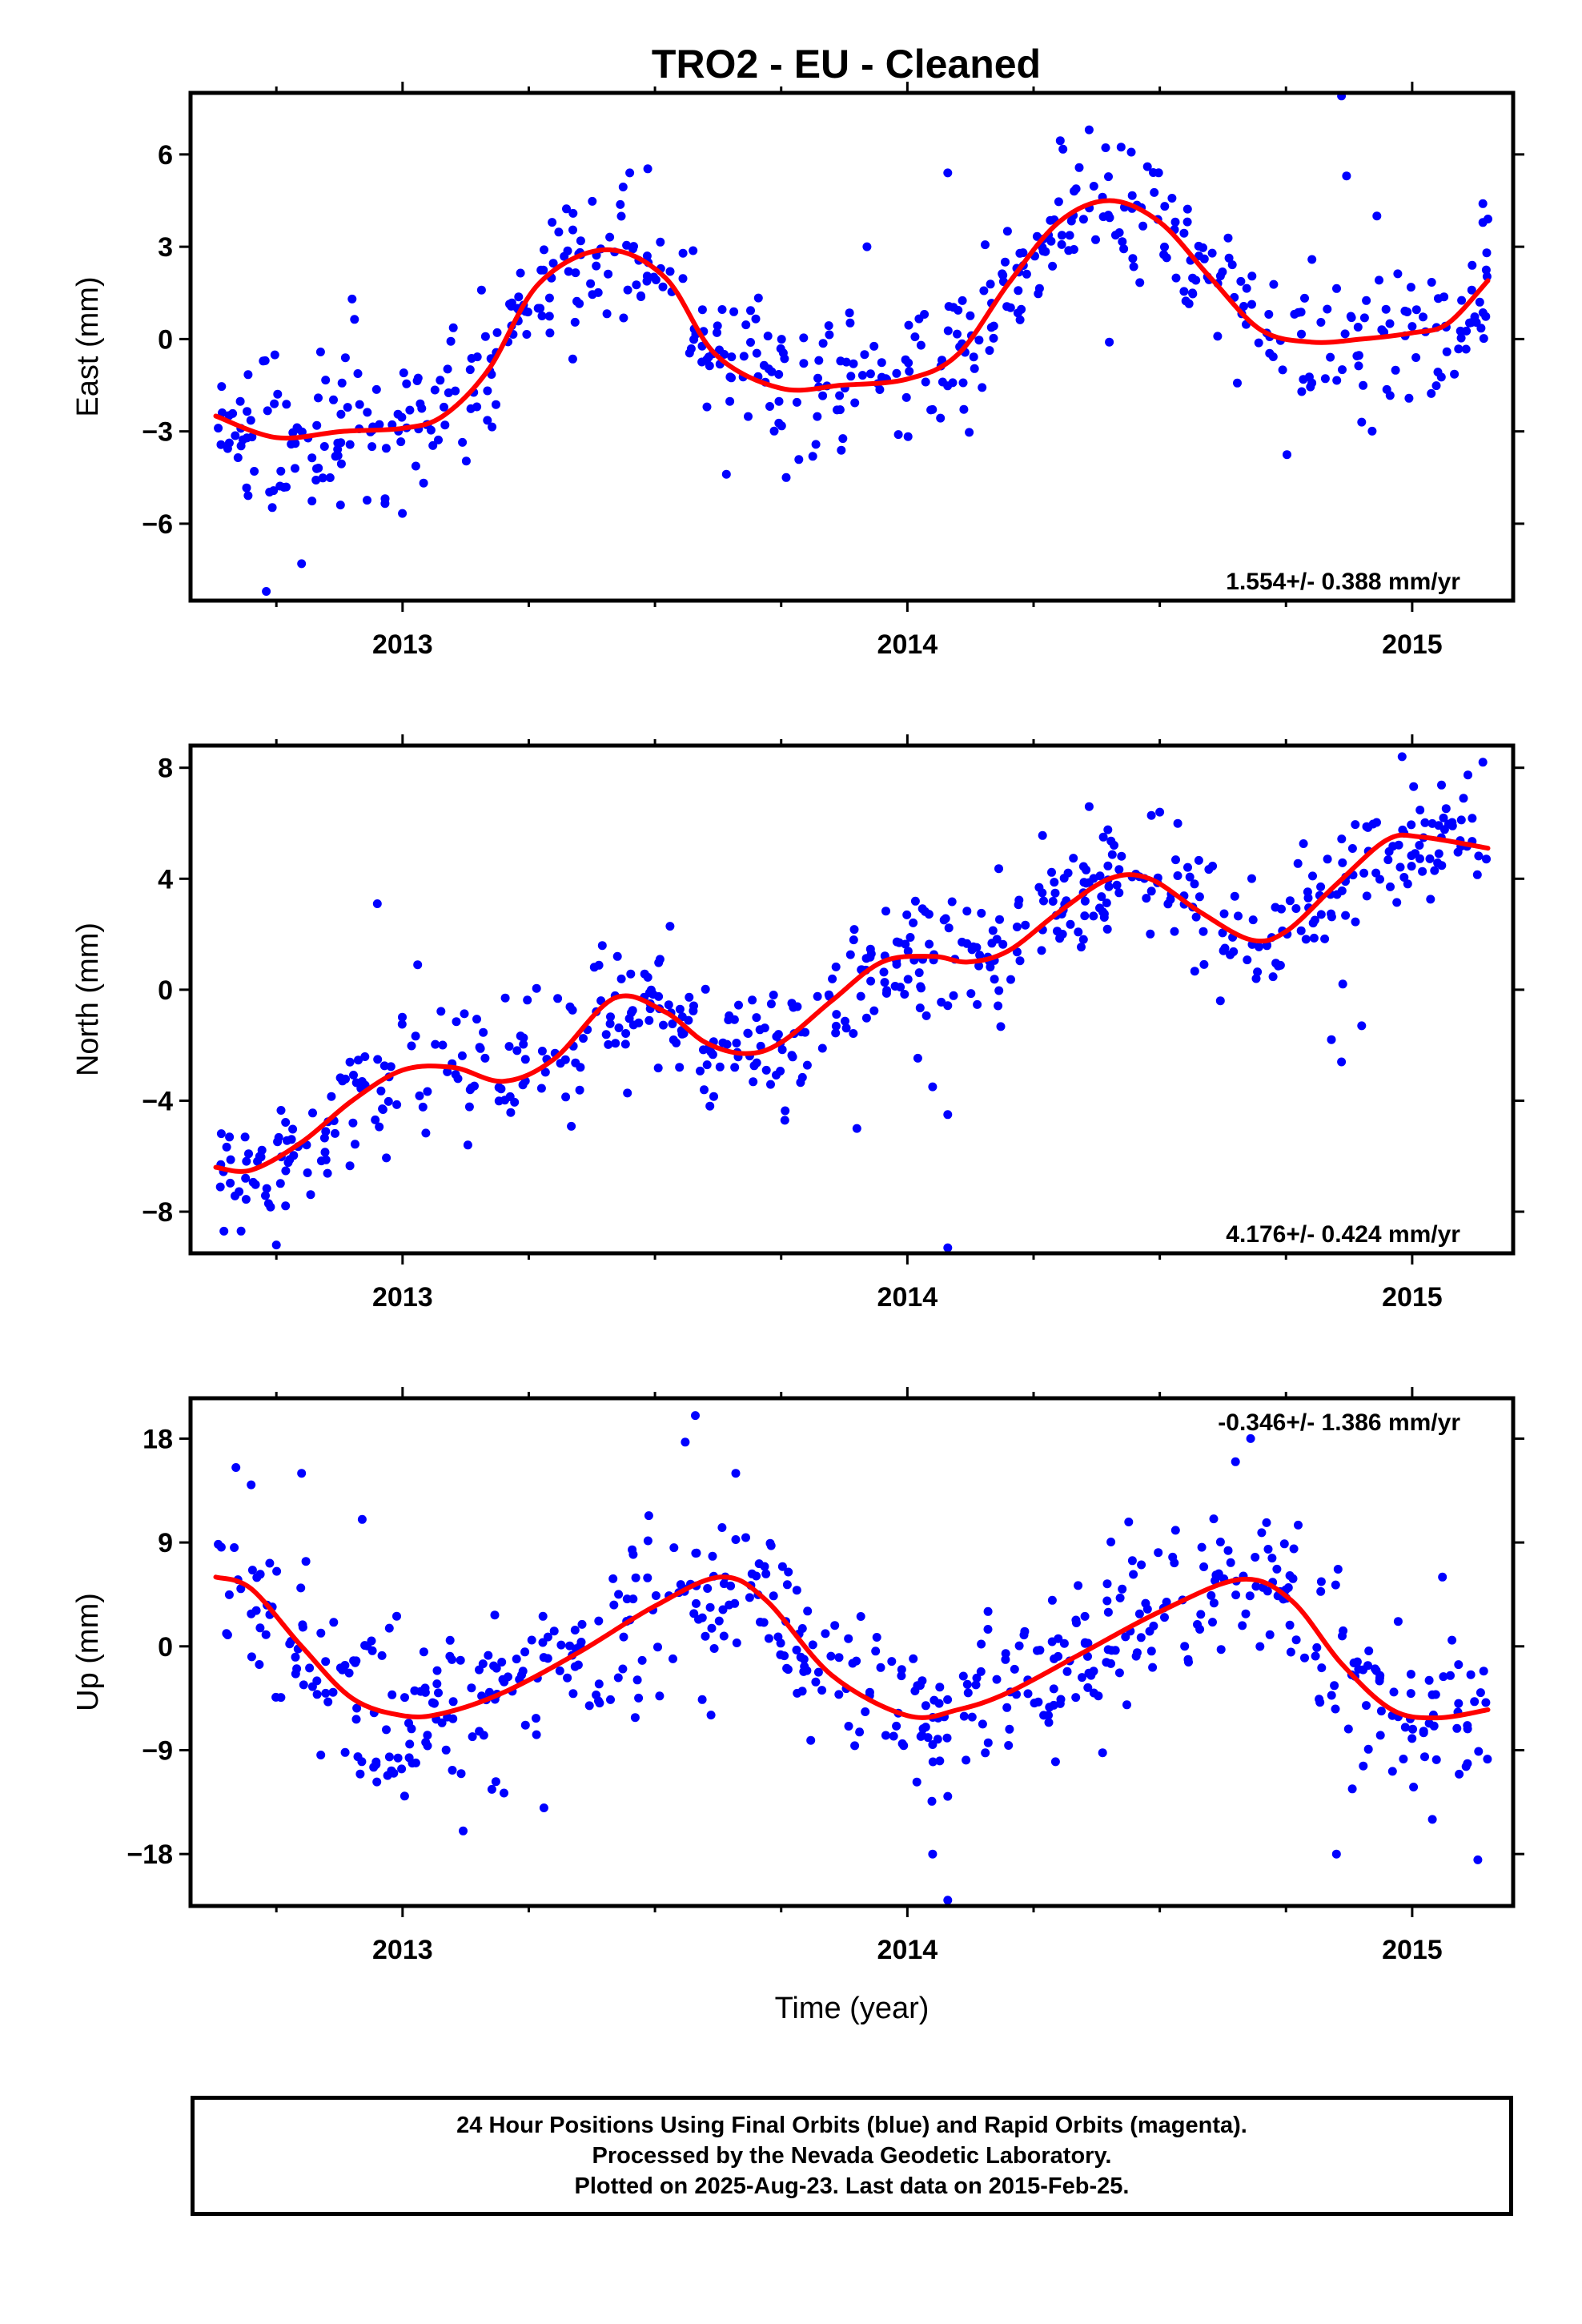 This screenshot has width=1582, height=2324. What do you see at coordinates (165, 1543) in the screenshot?
I see `y-tick-label: 9` at bounding box center [165, 1543].